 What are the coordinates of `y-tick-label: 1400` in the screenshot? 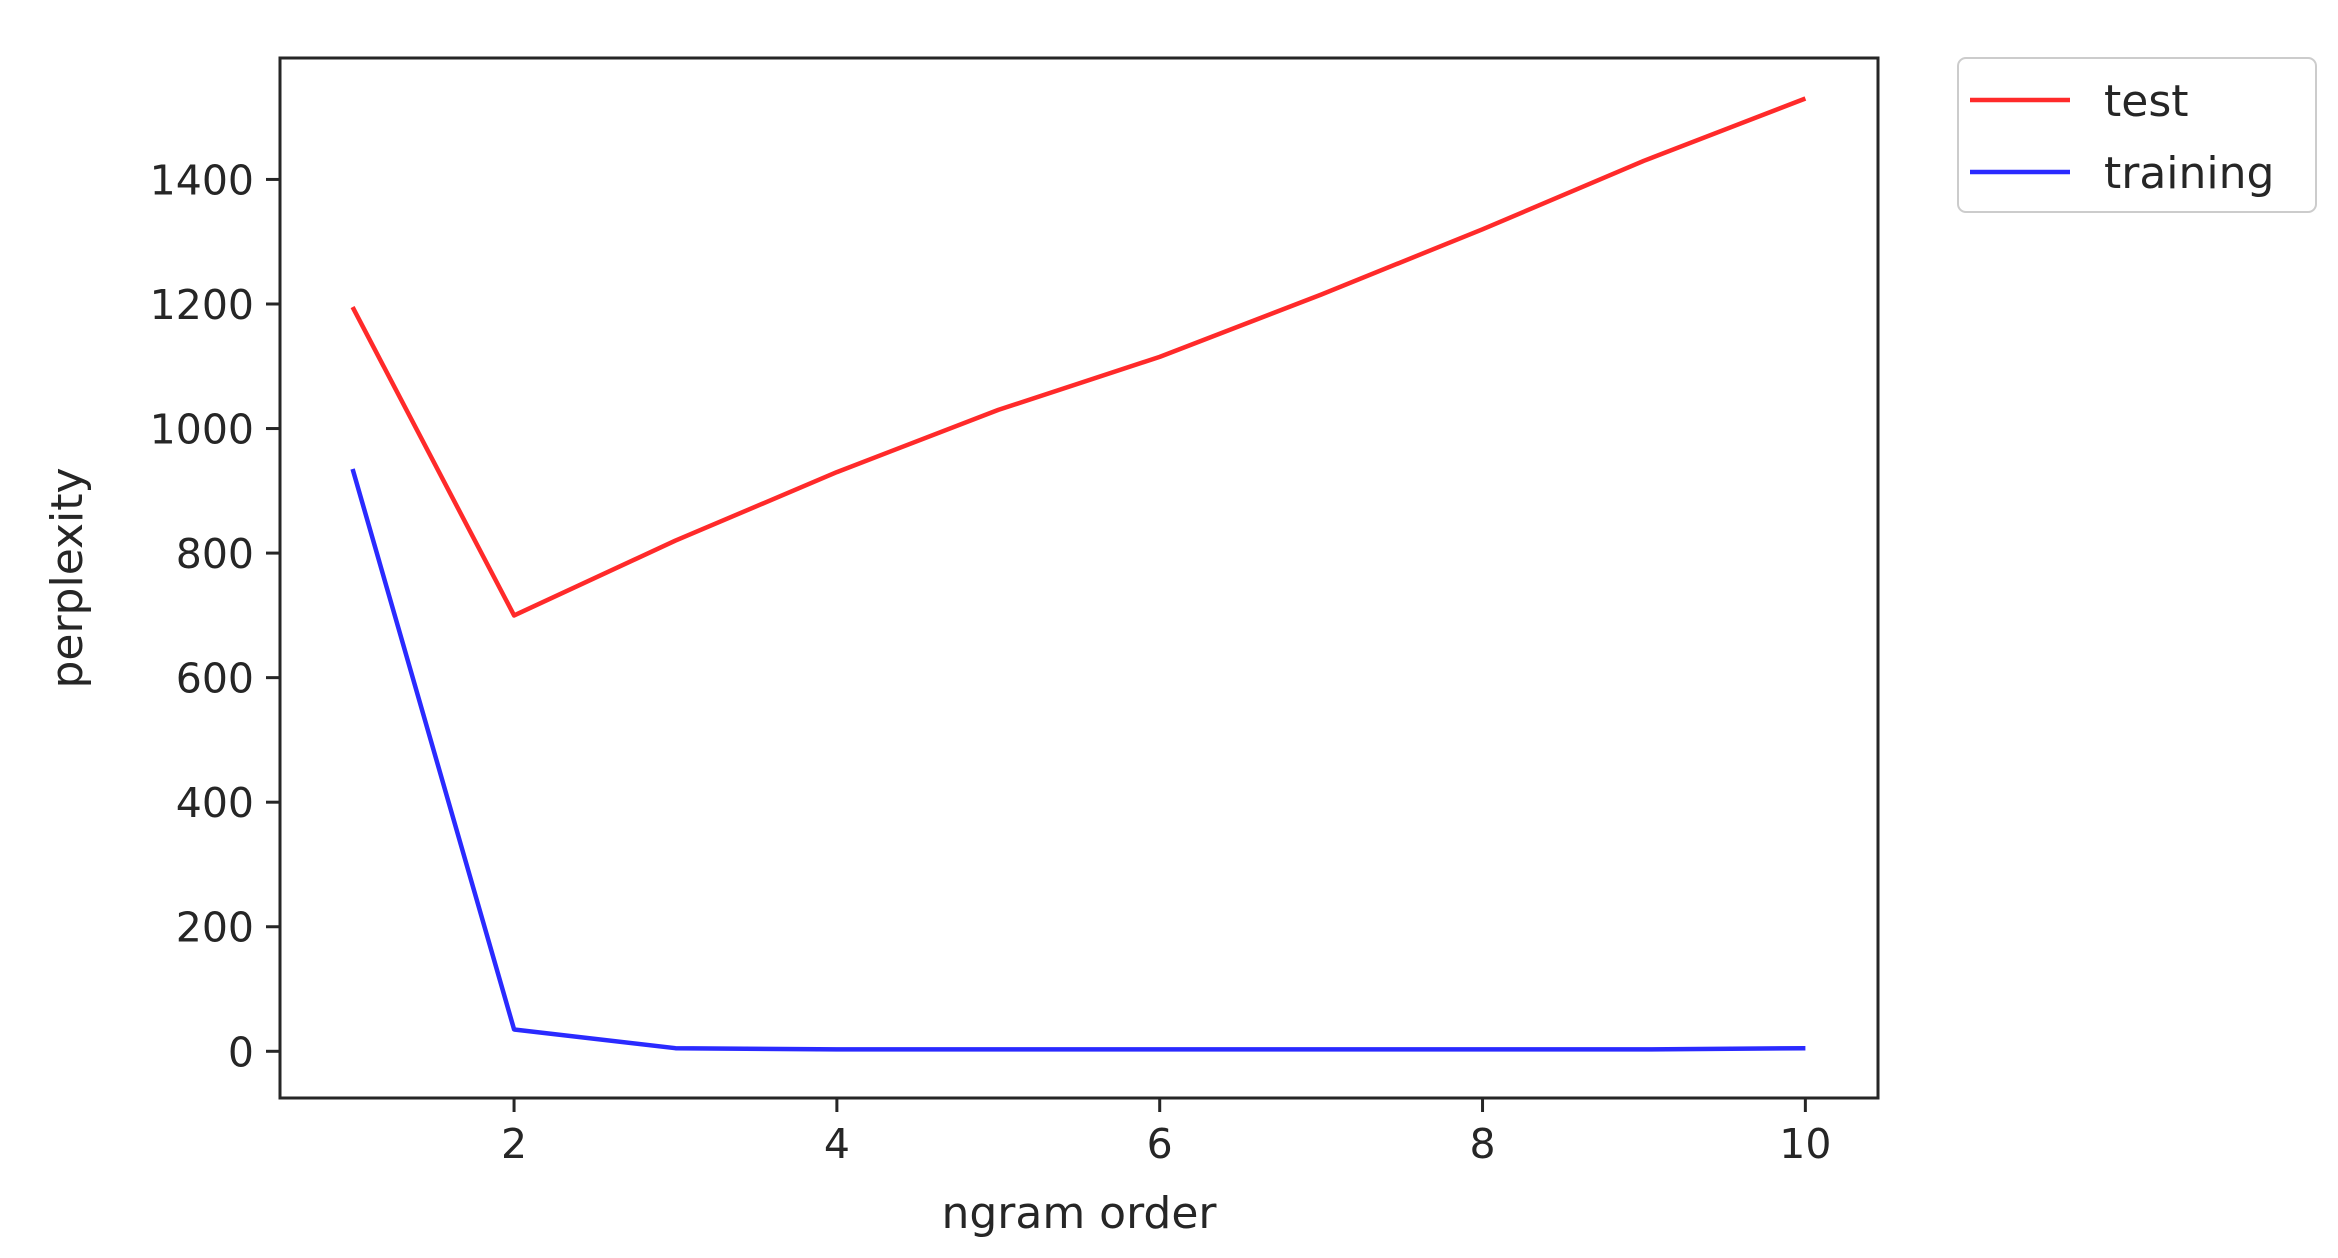 It's located at (202, 180).